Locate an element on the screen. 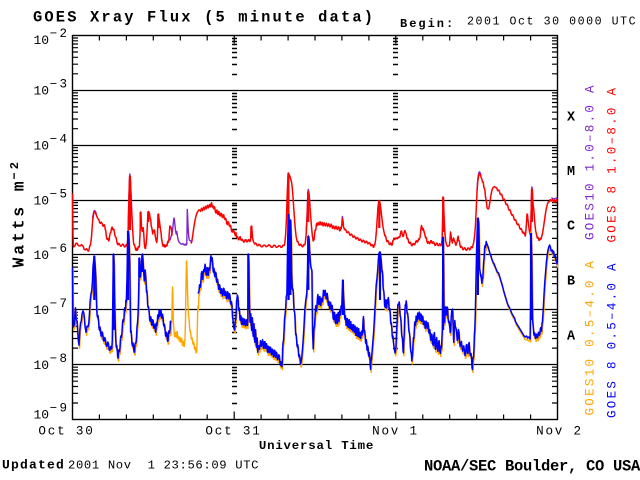 The width and height of the screenshot is (640, 480). svg-text: Nov 2 is located at coordinates (559, 431).